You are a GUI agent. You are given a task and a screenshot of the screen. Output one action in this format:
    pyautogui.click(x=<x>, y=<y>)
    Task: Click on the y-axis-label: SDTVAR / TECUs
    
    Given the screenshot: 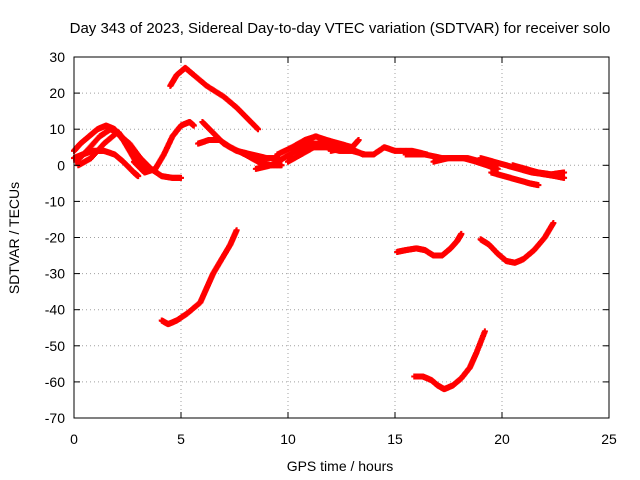 What is the action you would take?
    pyautogui.click(x=14, y=238)
    